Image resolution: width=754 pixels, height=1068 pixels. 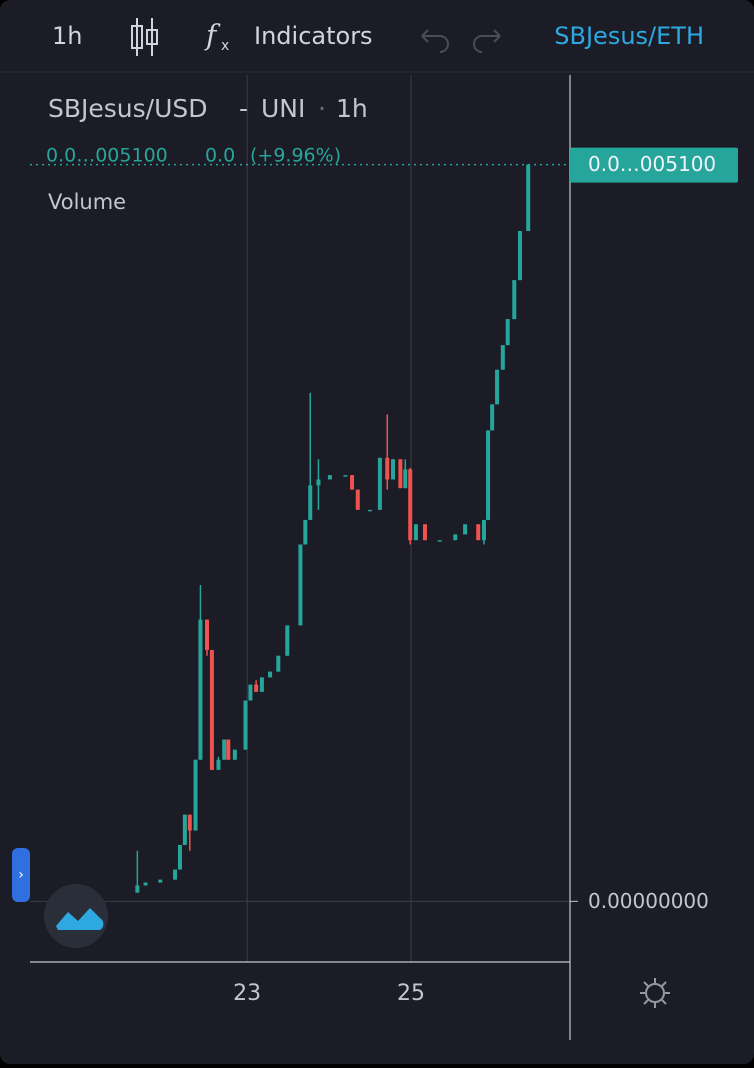 I want to click on interval-button: 1h, so click(x=67, y=36).